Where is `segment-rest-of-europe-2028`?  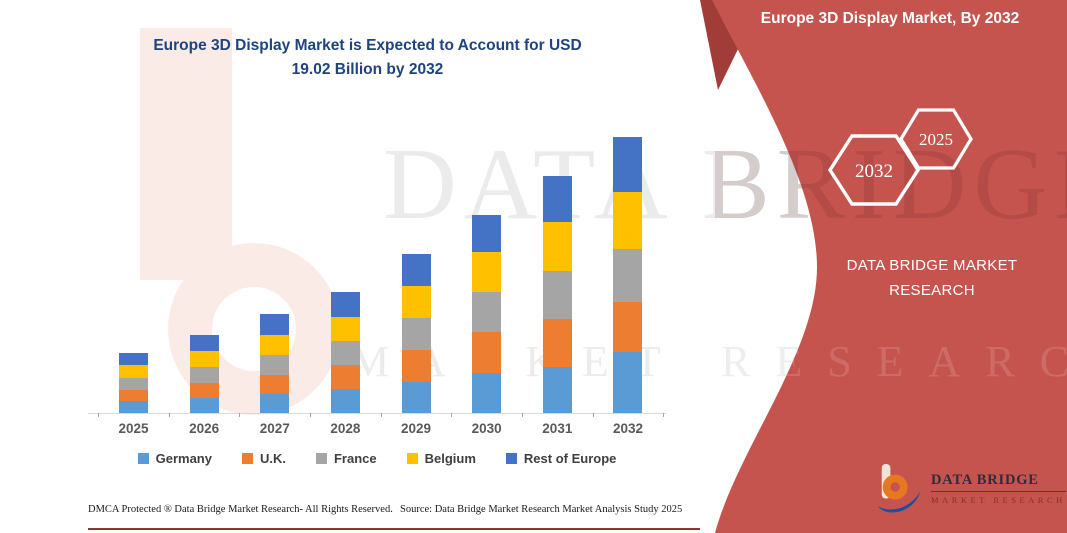 segment-rest-of-europe-2028 is located at coordinates (345, 304).